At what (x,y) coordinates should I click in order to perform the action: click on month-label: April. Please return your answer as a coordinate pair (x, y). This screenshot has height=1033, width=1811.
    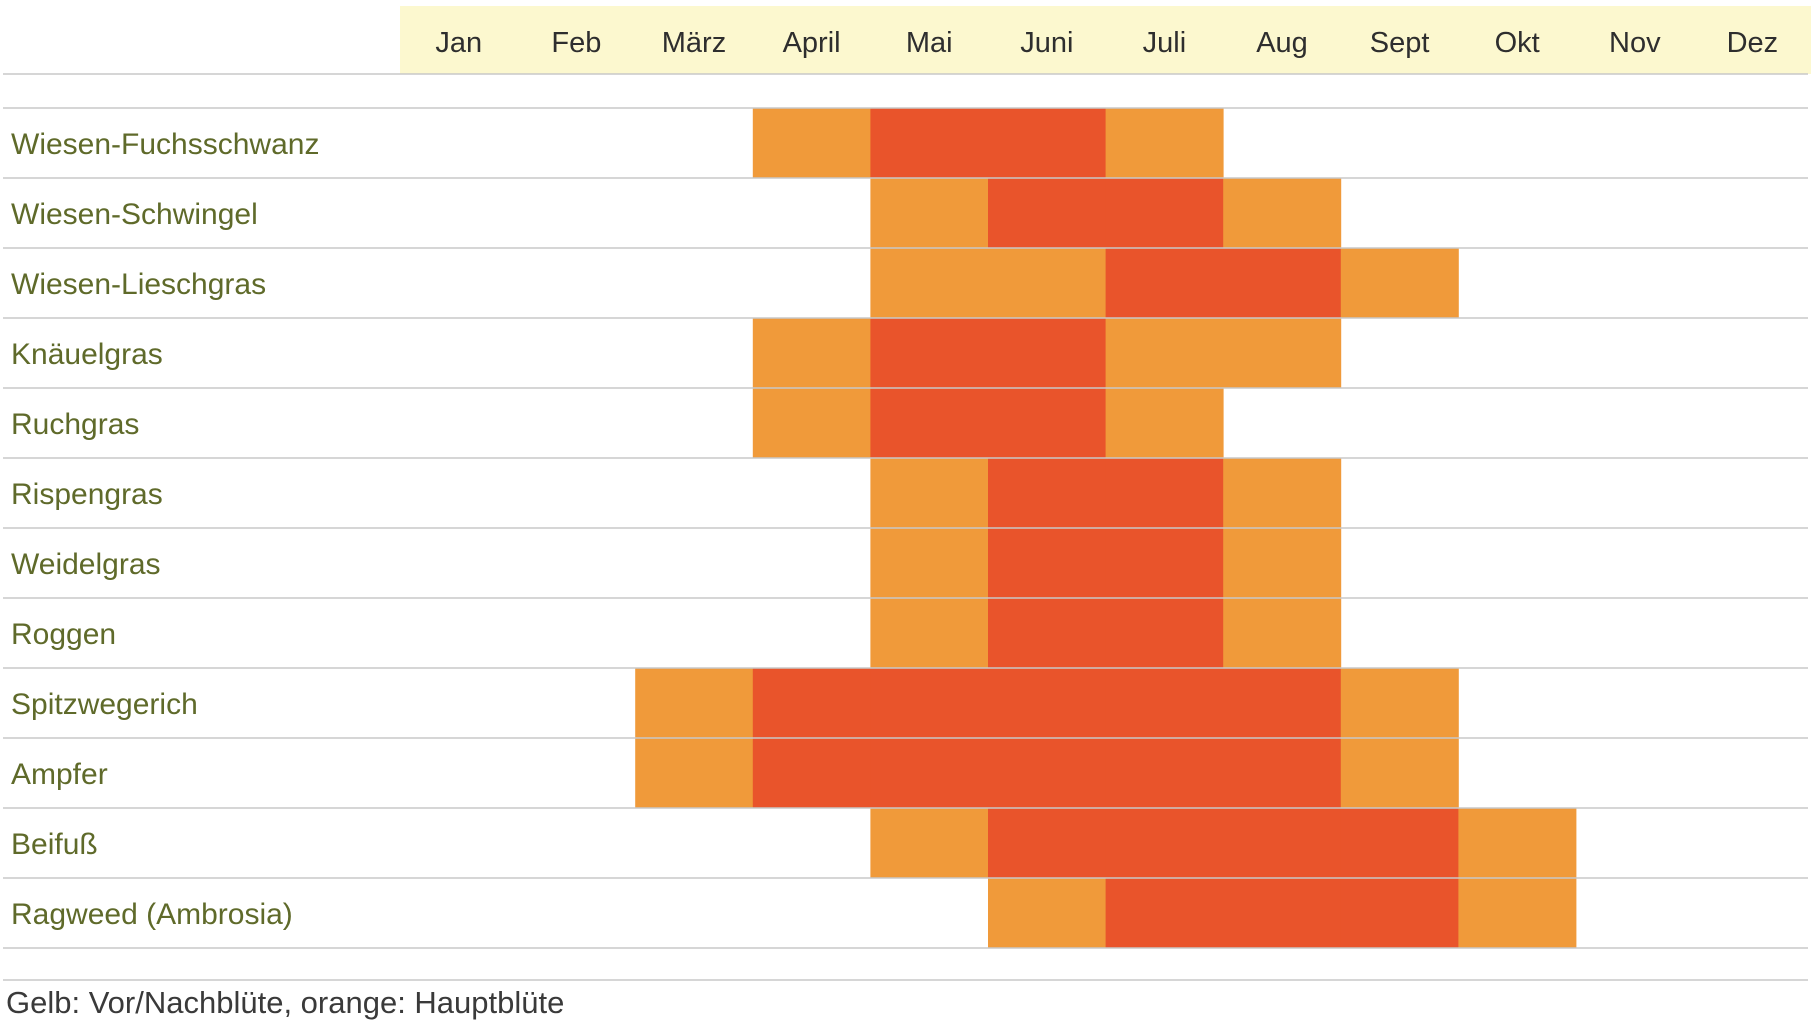
    Looking at the image, I should click on (812, 43).